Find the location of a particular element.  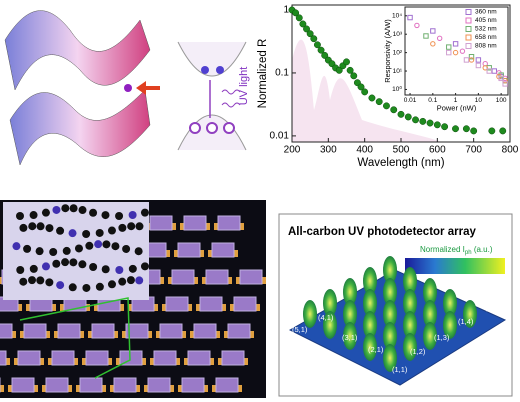

x-tick-label: 200 is located at coordinates (292, 150).